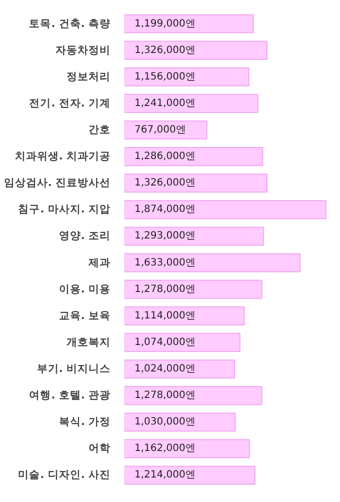 The height and width of the screenshot is (502, 340). What do you see at coordinates (165, 76) in the screenshot?
I see `data-label: 1,156,000엔` at bounding box center [165, 76].